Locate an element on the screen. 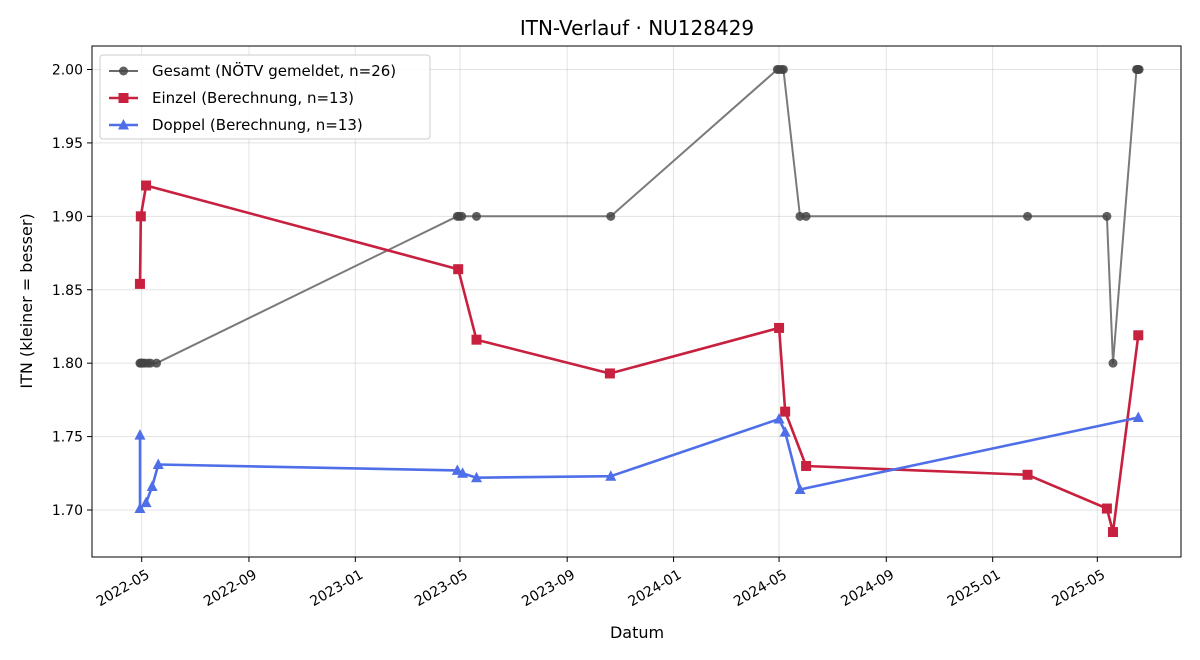  x-tick-label: 2024-01 is located at coordinates (655, 588).